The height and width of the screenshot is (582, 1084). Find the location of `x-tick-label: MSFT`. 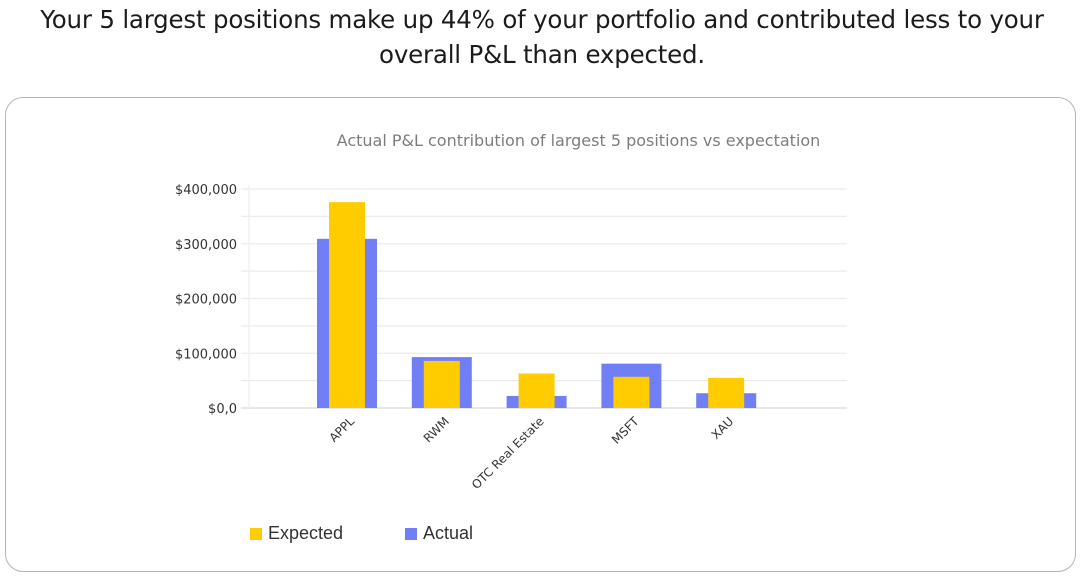

x-tick-label: MSFT is located at coordinates (625, 430).